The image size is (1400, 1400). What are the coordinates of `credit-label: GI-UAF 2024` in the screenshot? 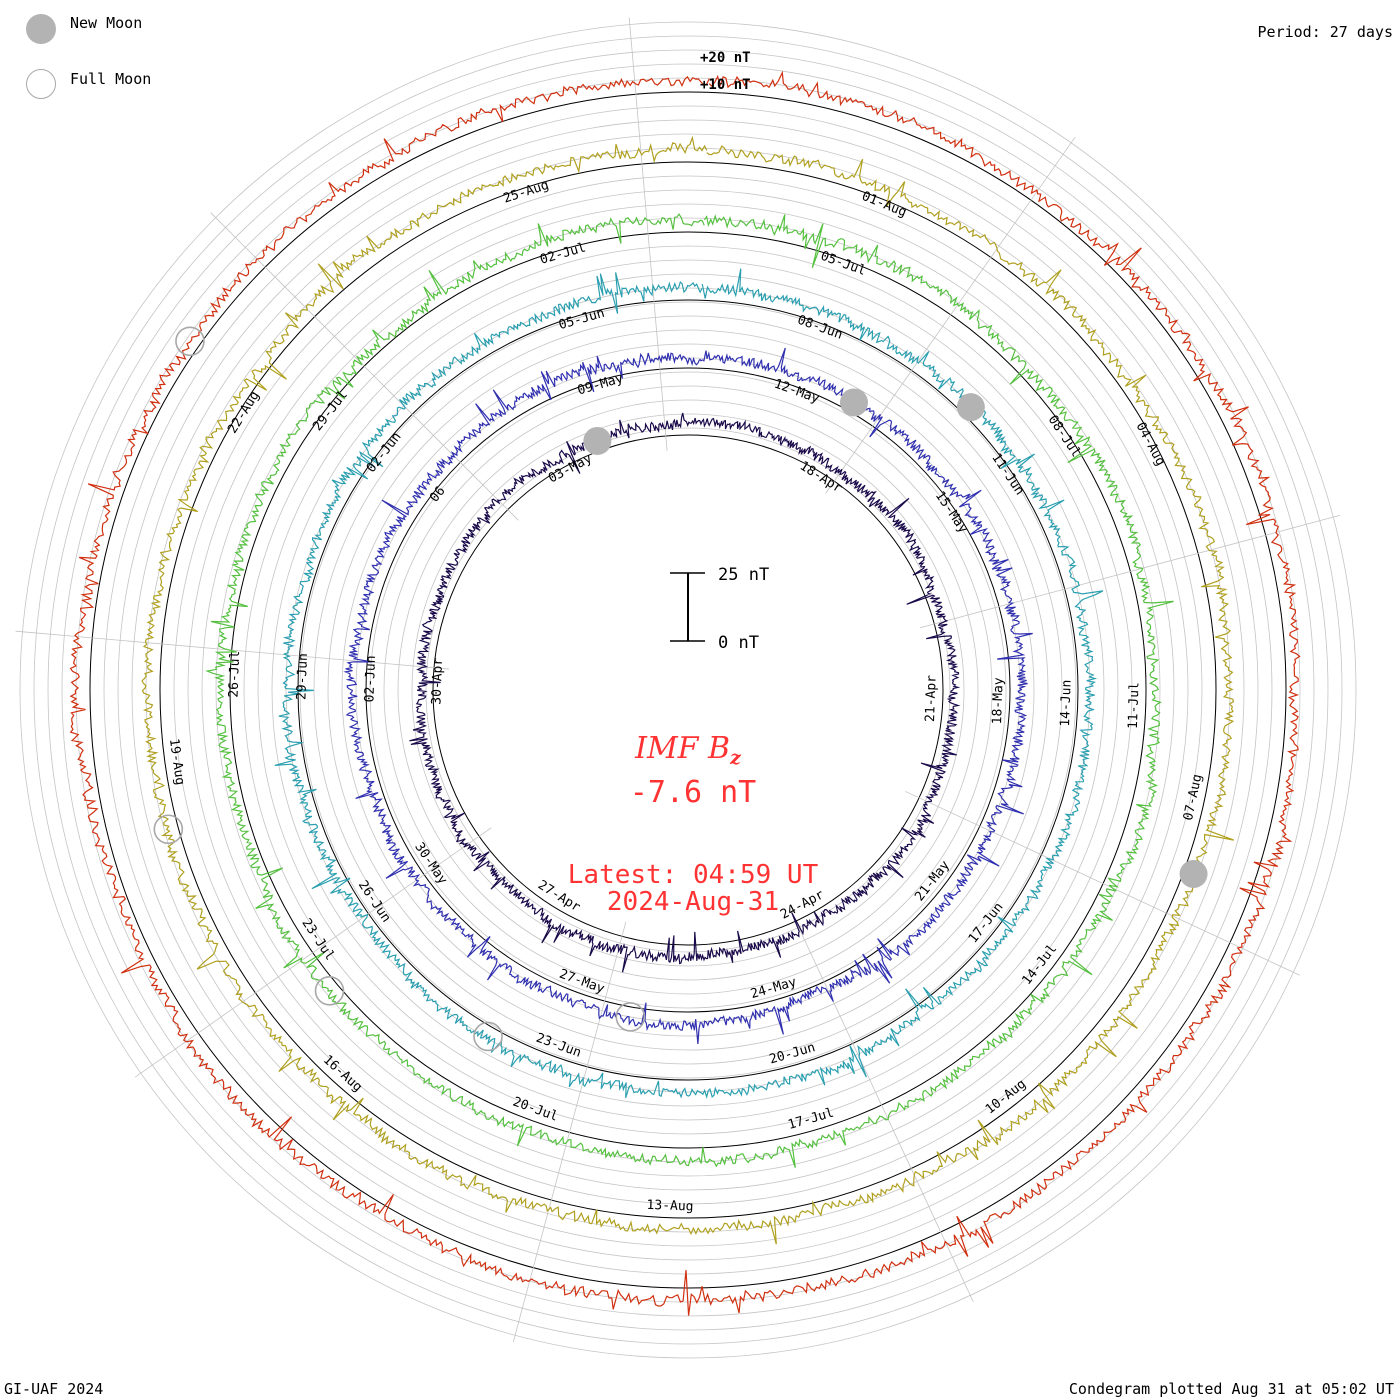 It's located at (54, 1389).